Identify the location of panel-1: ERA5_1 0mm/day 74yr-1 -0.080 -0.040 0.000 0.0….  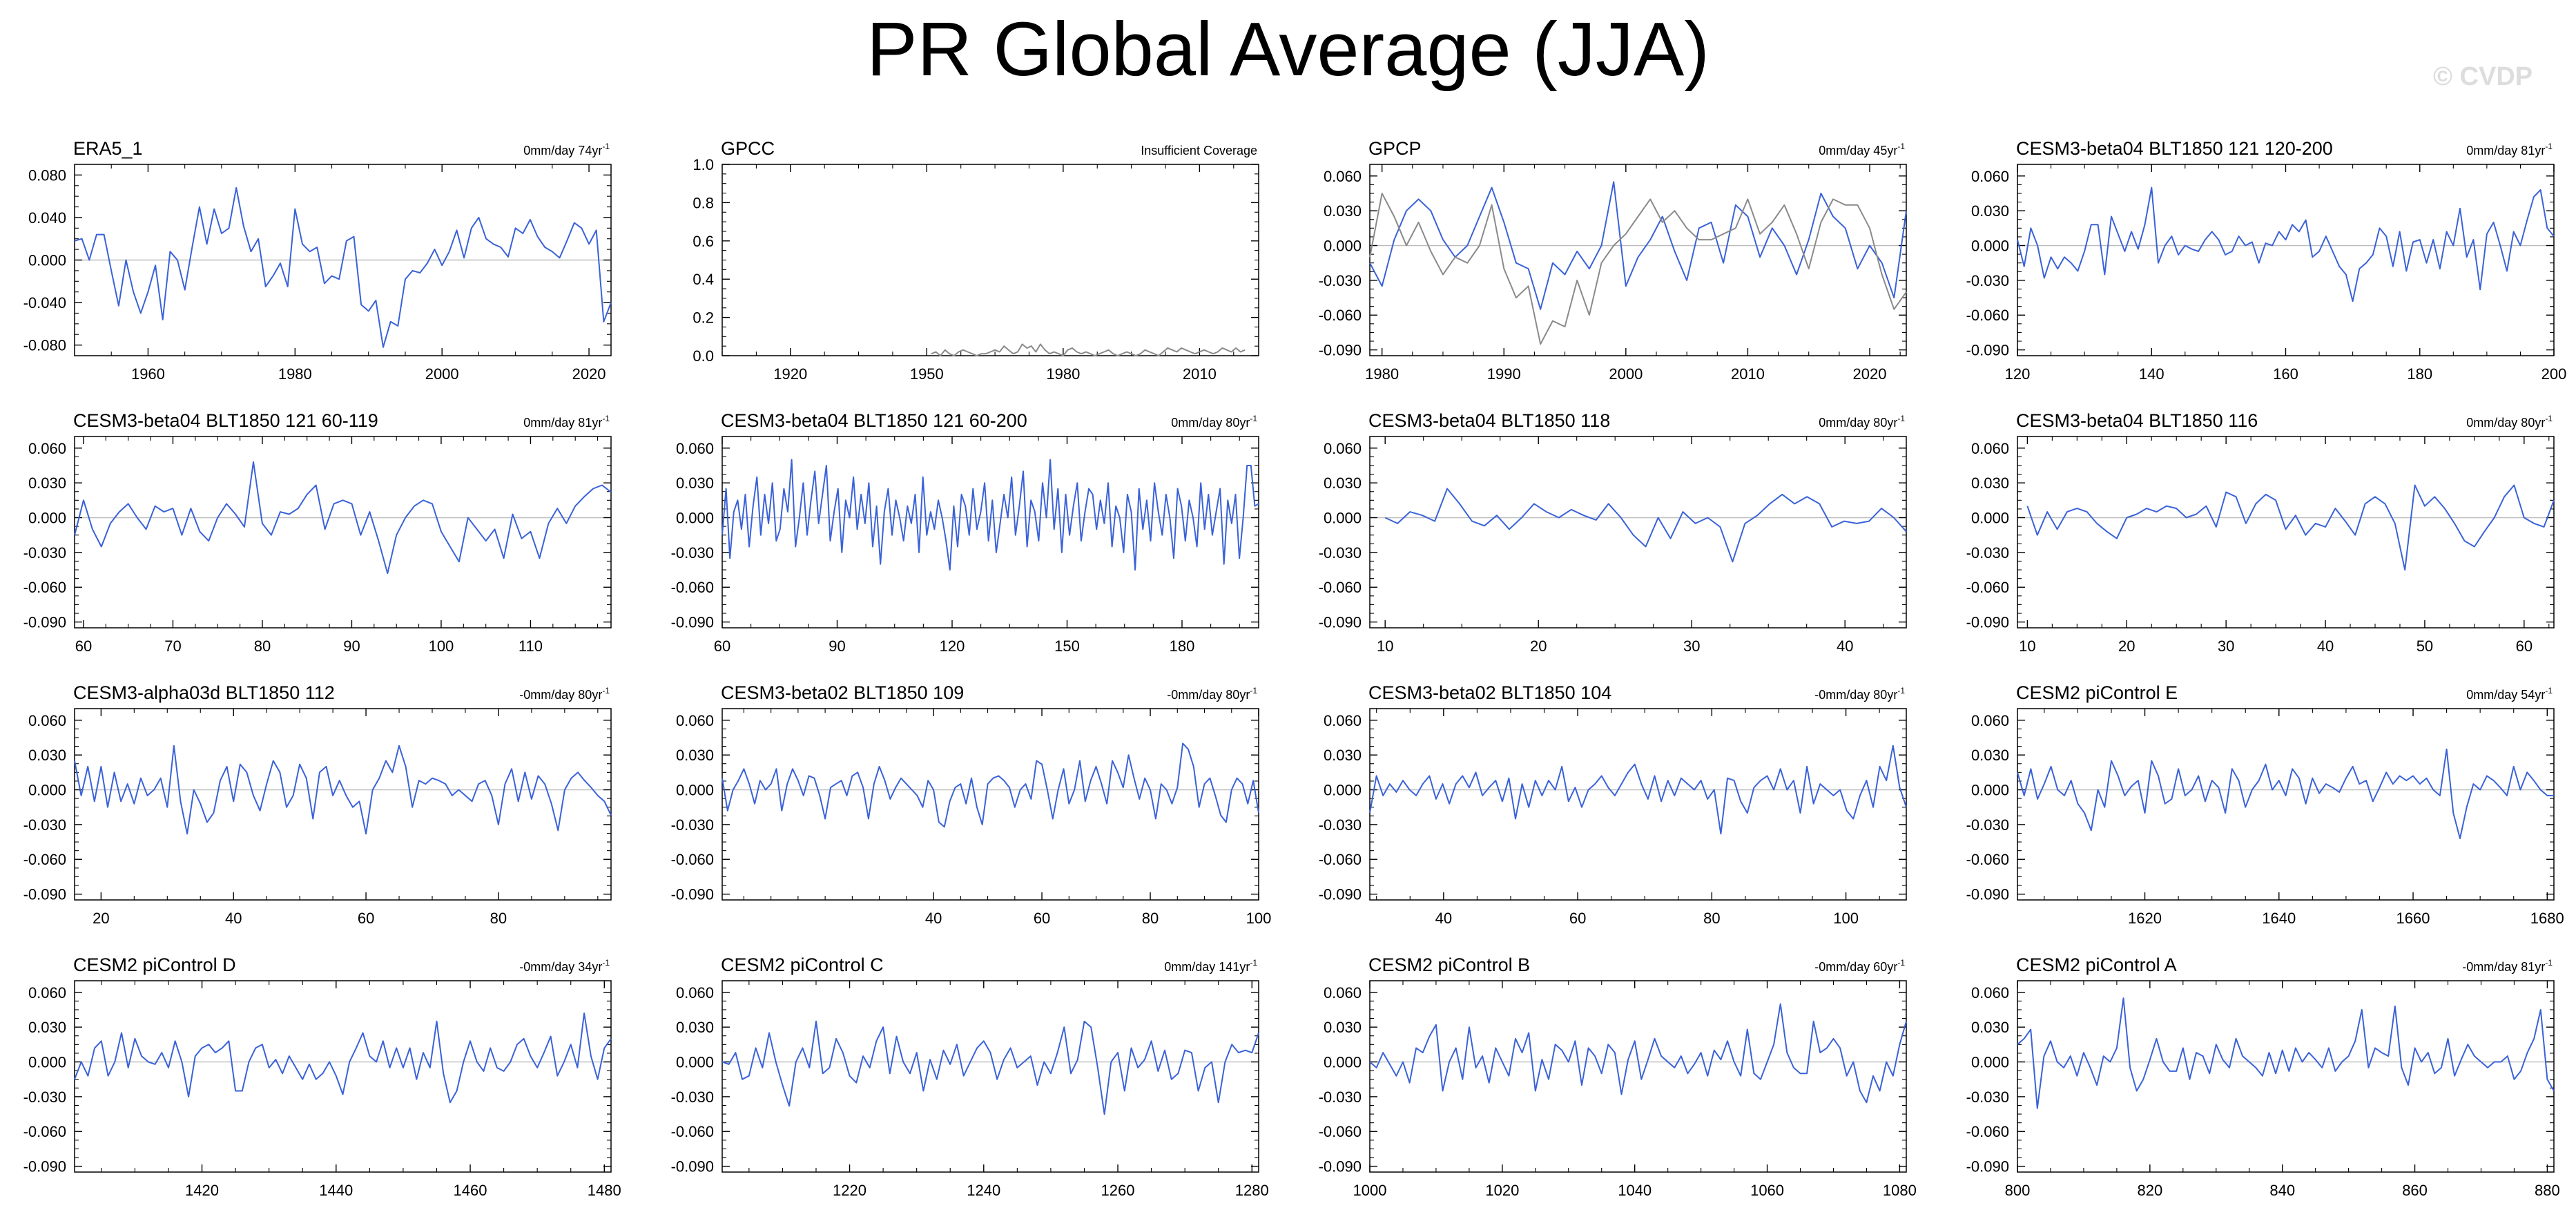
(317, 260).